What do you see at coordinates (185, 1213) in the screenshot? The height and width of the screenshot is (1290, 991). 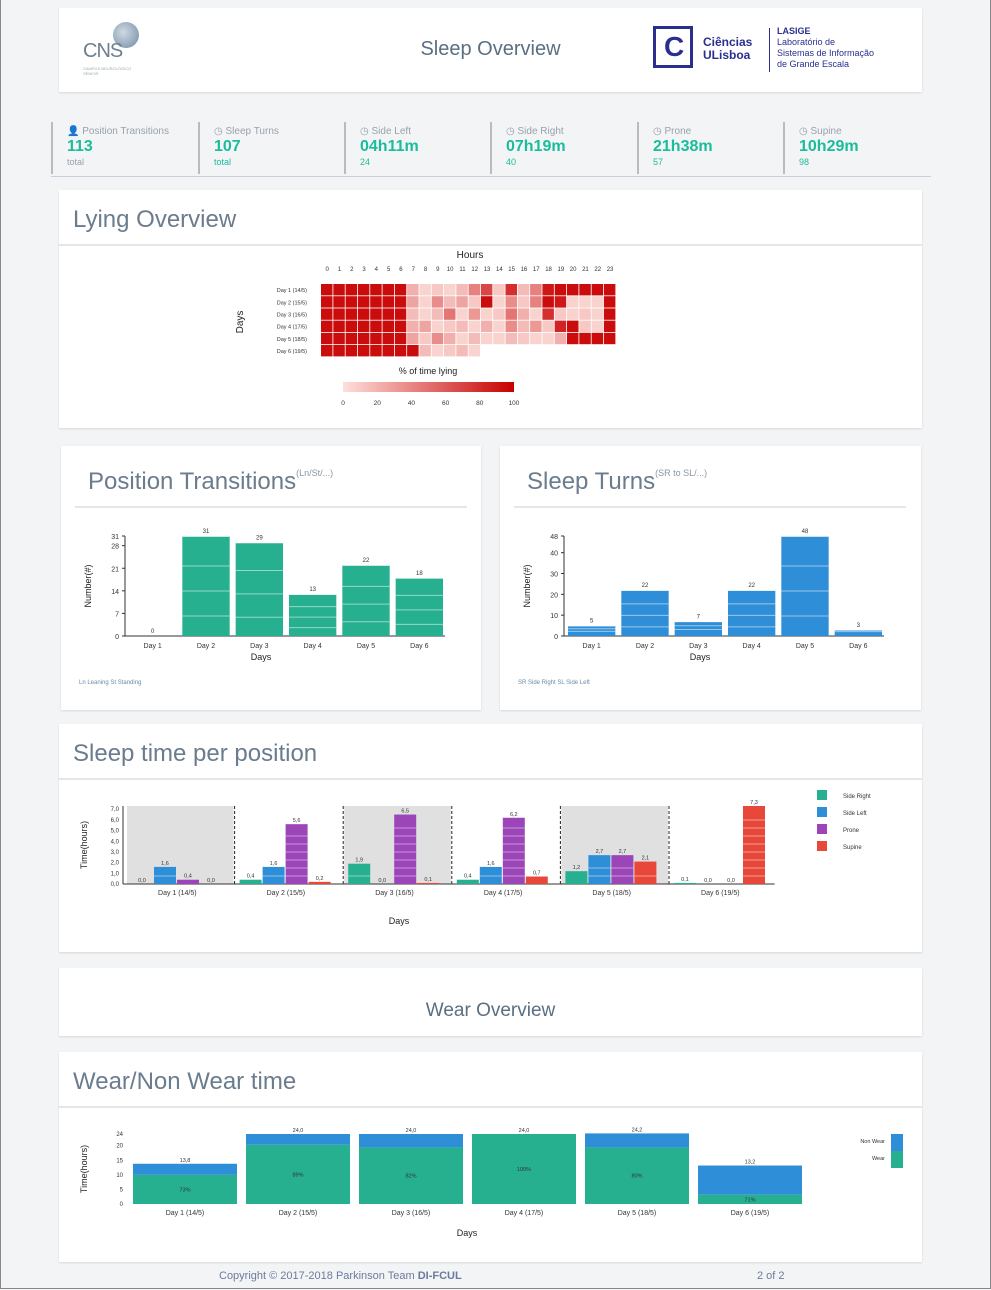 I see `x-tick-label: Day 1 (14/5)` at bounding box center [185, 1213].